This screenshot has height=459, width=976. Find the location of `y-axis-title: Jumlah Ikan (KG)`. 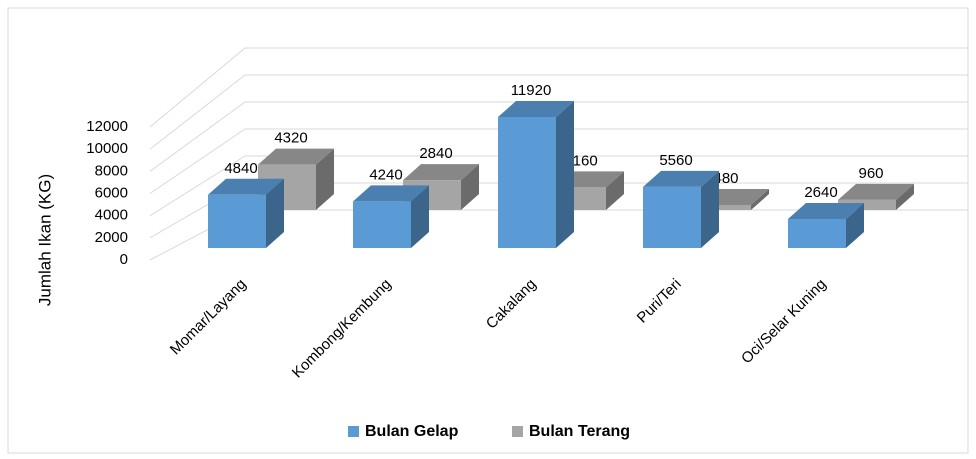

y-axis-title: Jumlah Ikan (KG) is located at coordinates (44, 240).